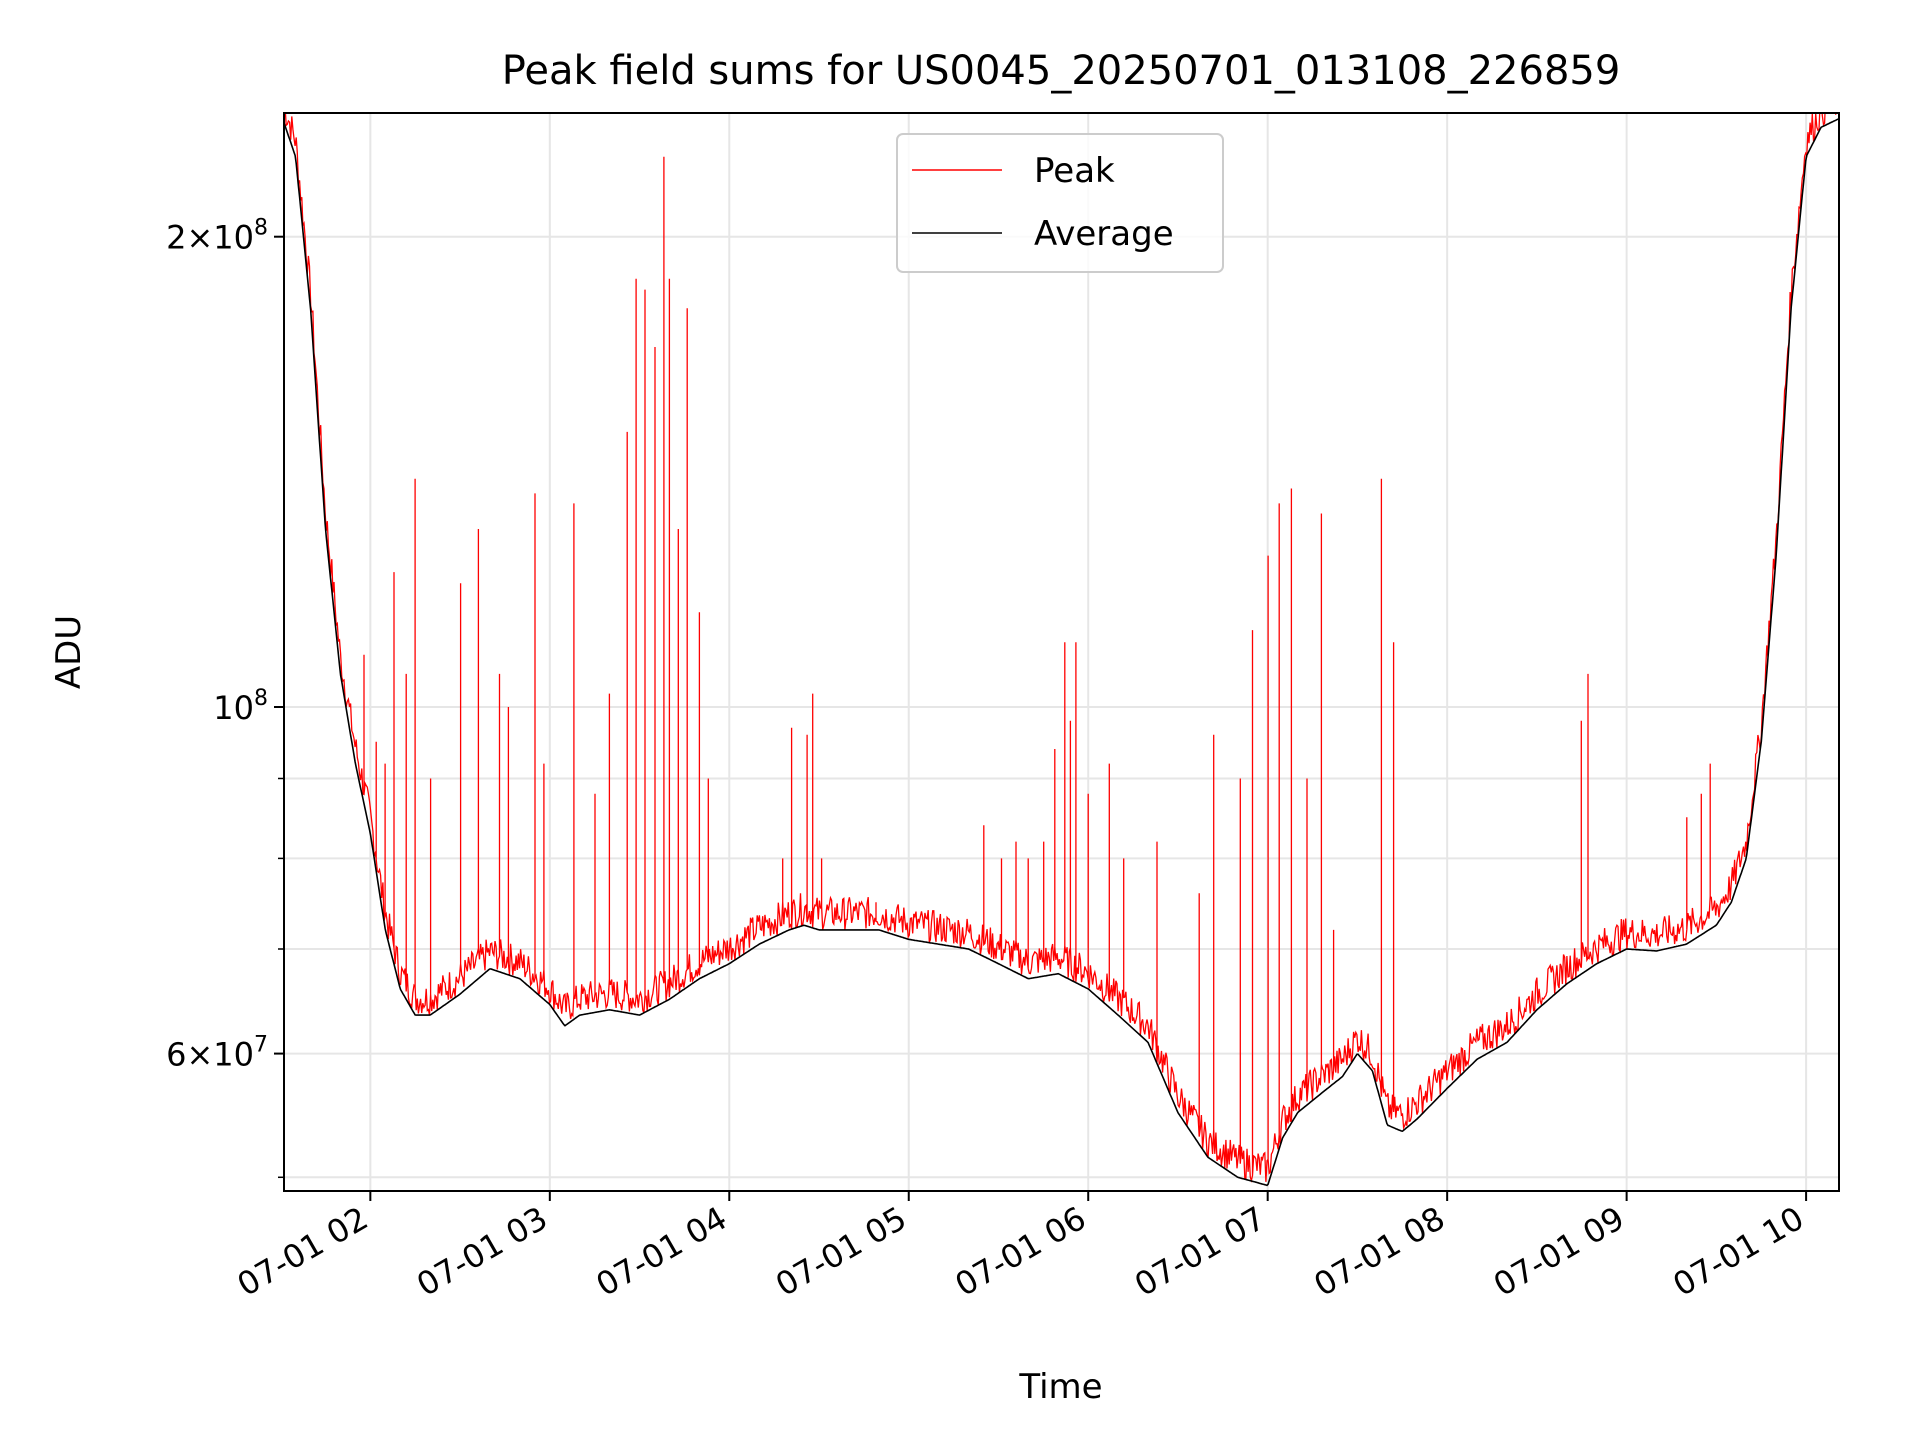 This screenshot has height=1440, width=1920. Describe the element at coordinates (217, 1053) in the screenshot. I see `y-tick-label: 6×107` at that location.